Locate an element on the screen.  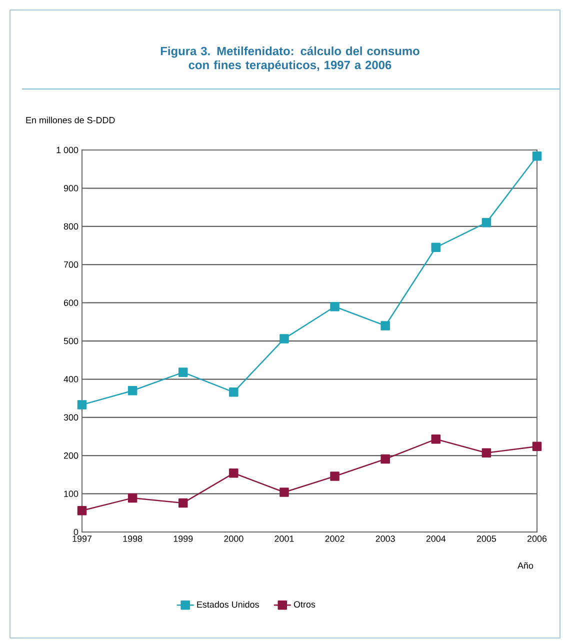
x-tick-label: 1999 is located at coordinates (183, 539).